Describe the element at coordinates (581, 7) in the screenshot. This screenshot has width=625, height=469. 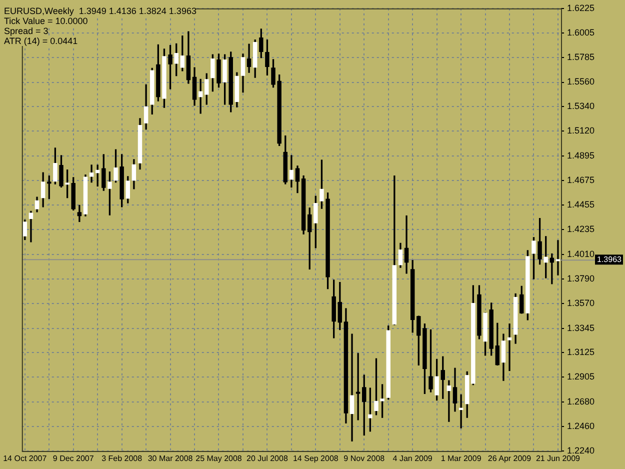
I see `y-tick-label: 1.6225` at that location.